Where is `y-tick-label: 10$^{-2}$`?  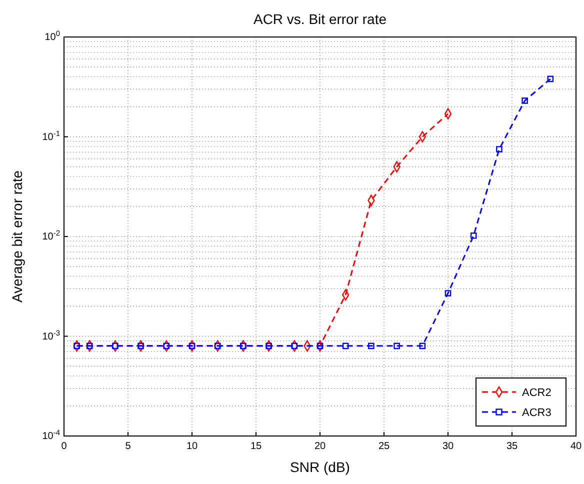 y-tick-label: 10$^{-2}$ is located at coordinates (51, 235).